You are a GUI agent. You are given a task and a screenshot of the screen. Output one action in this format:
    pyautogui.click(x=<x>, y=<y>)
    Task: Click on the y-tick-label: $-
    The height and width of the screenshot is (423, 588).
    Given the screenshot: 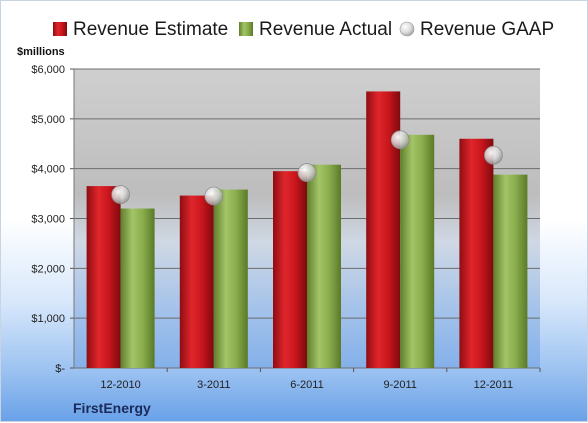 What is the action you would take?
    pyautogui.click(x=60, y=369)
    